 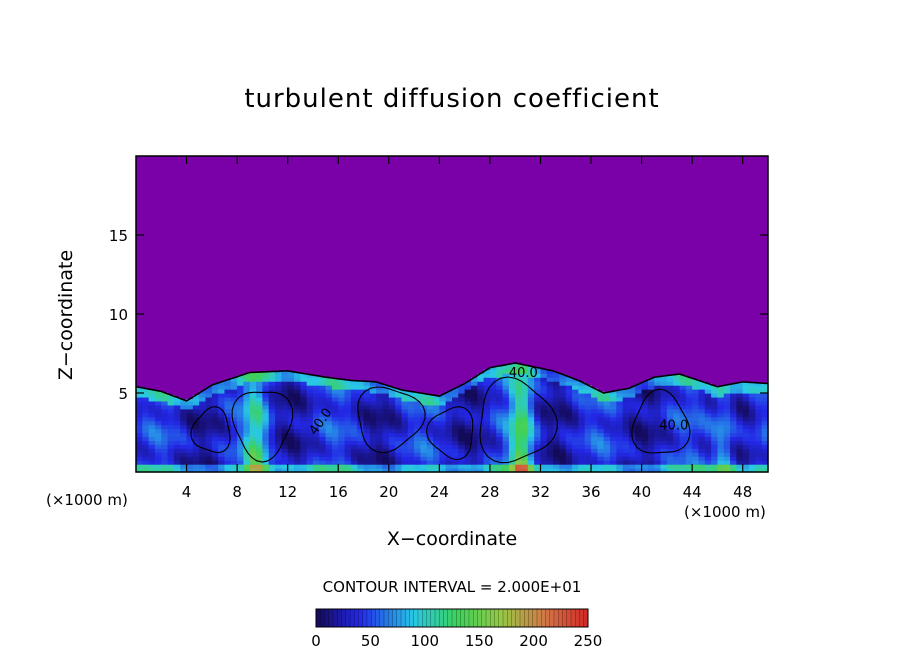 I want to click on x-tick-label: 8, so click(x=237, y=492).